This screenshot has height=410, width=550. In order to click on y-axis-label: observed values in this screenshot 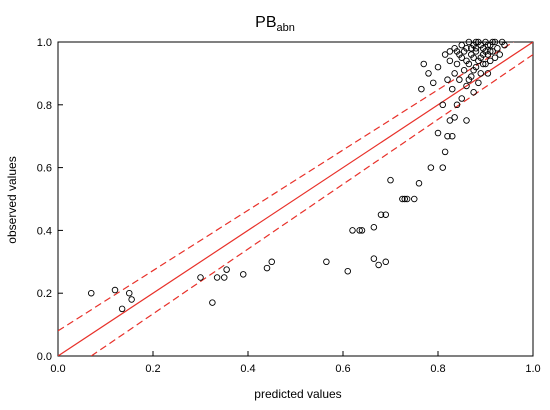, I will do `click(12, 199)`.